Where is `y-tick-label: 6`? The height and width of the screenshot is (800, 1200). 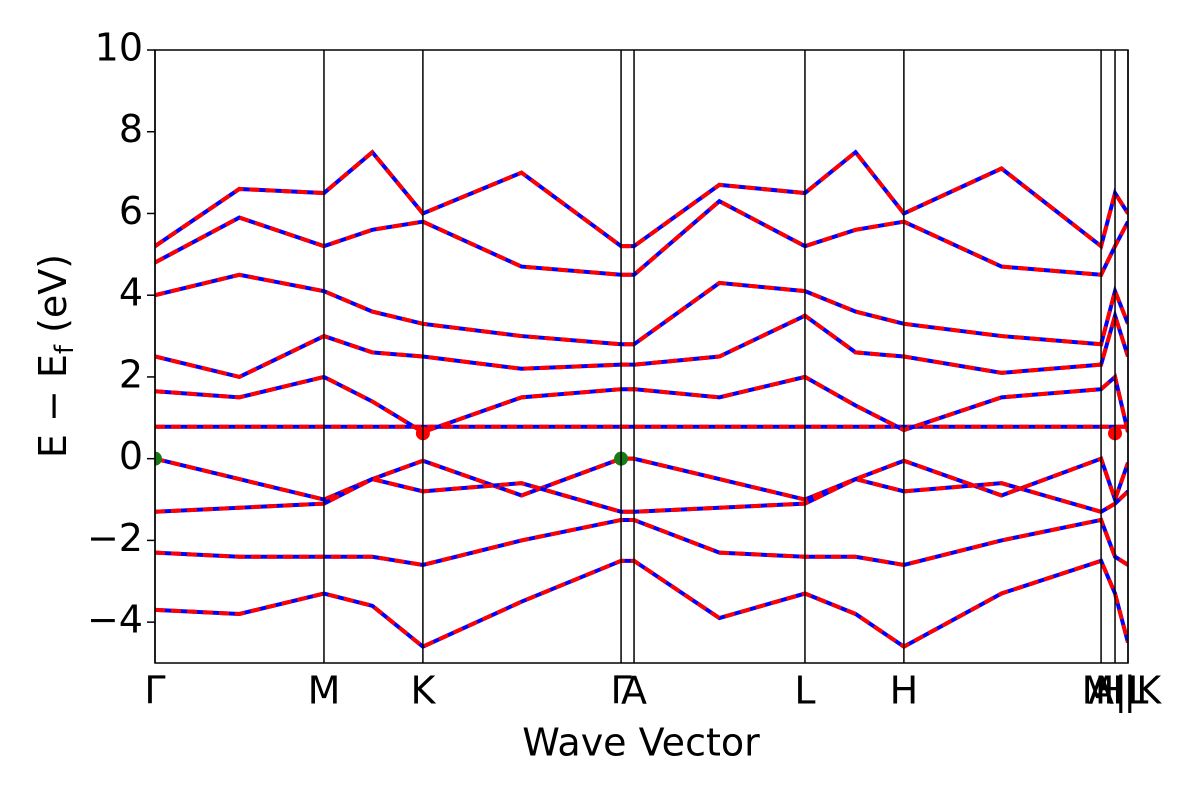 y-tick-label: 6 is located at coordinates (131, 211).